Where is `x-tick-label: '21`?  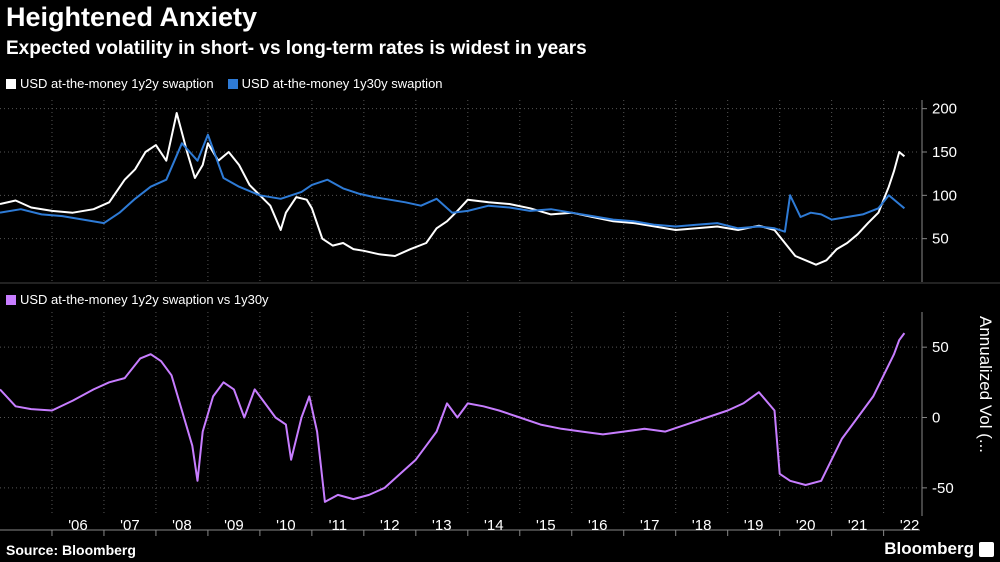 x-tick-label: '21 is located at coordinates (858, 525).